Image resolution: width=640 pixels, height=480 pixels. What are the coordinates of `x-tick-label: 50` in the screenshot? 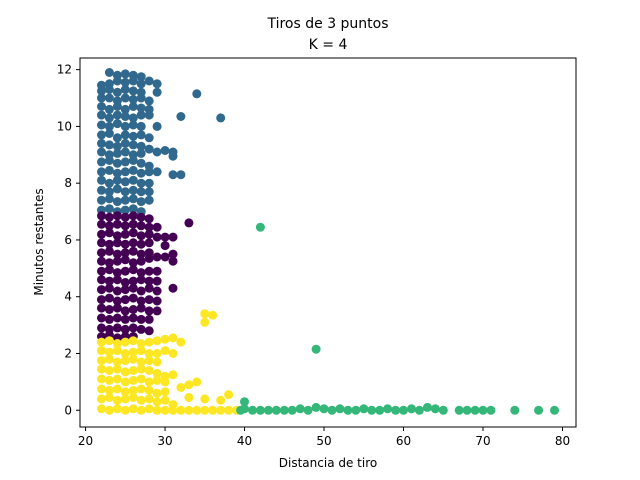 It's located at (323, 441).